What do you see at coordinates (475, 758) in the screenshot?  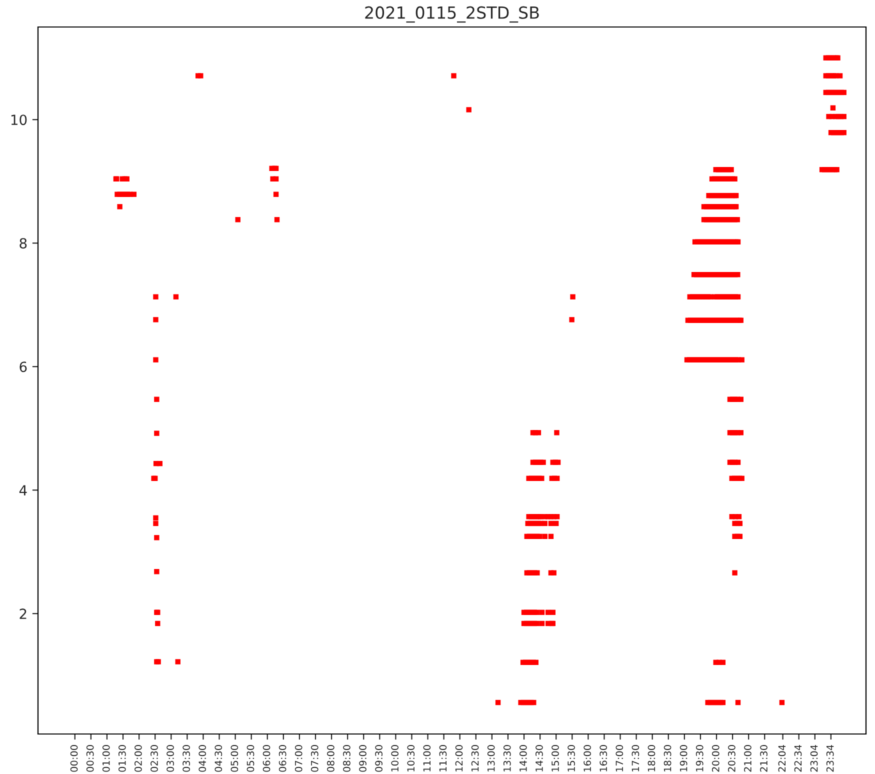 I see `x-tick-label: 12:30` at bounding box center [475, 758].